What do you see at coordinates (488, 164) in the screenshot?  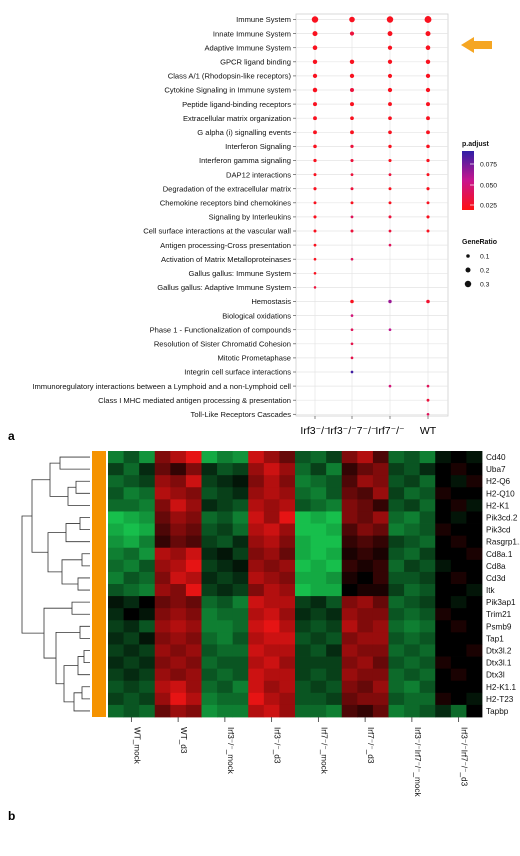 I see `color-legend-label: 0.075` at bounding box center [488, 164].